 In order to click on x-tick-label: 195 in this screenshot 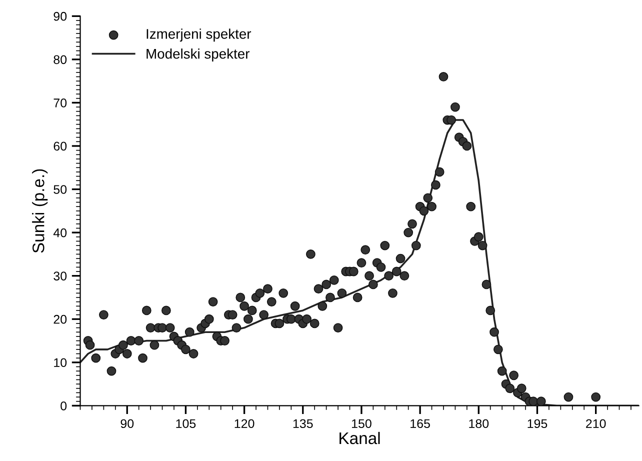, I will do `click(538, 423)`.